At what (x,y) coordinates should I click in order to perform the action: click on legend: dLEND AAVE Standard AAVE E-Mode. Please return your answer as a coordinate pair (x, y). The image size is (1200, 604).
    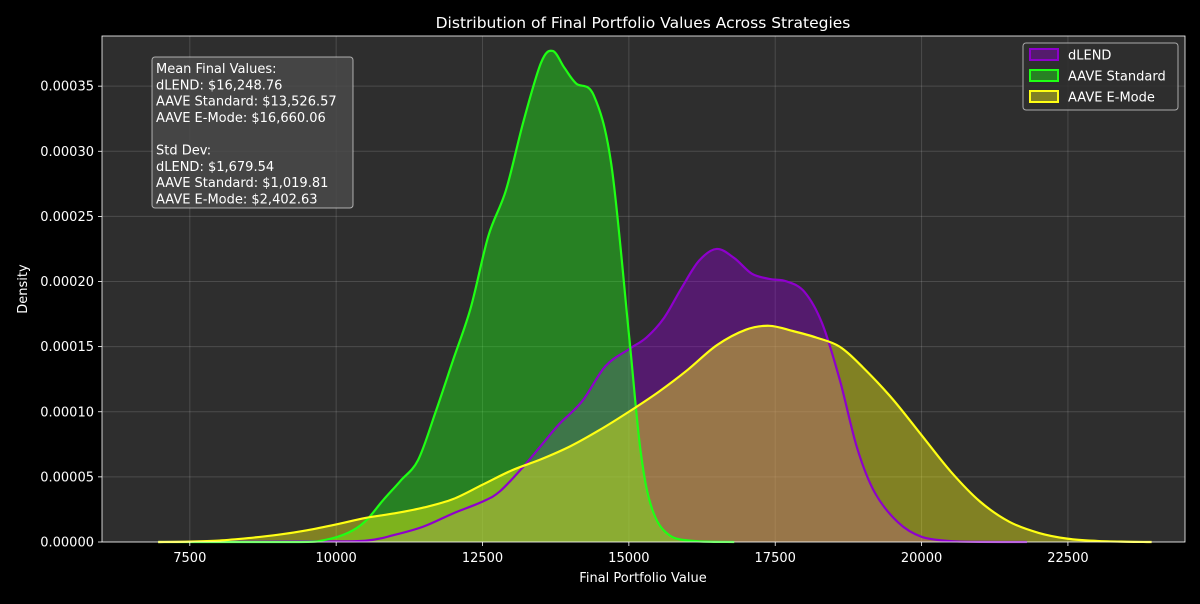
    Looking at the image, I should click on (1100, 76).